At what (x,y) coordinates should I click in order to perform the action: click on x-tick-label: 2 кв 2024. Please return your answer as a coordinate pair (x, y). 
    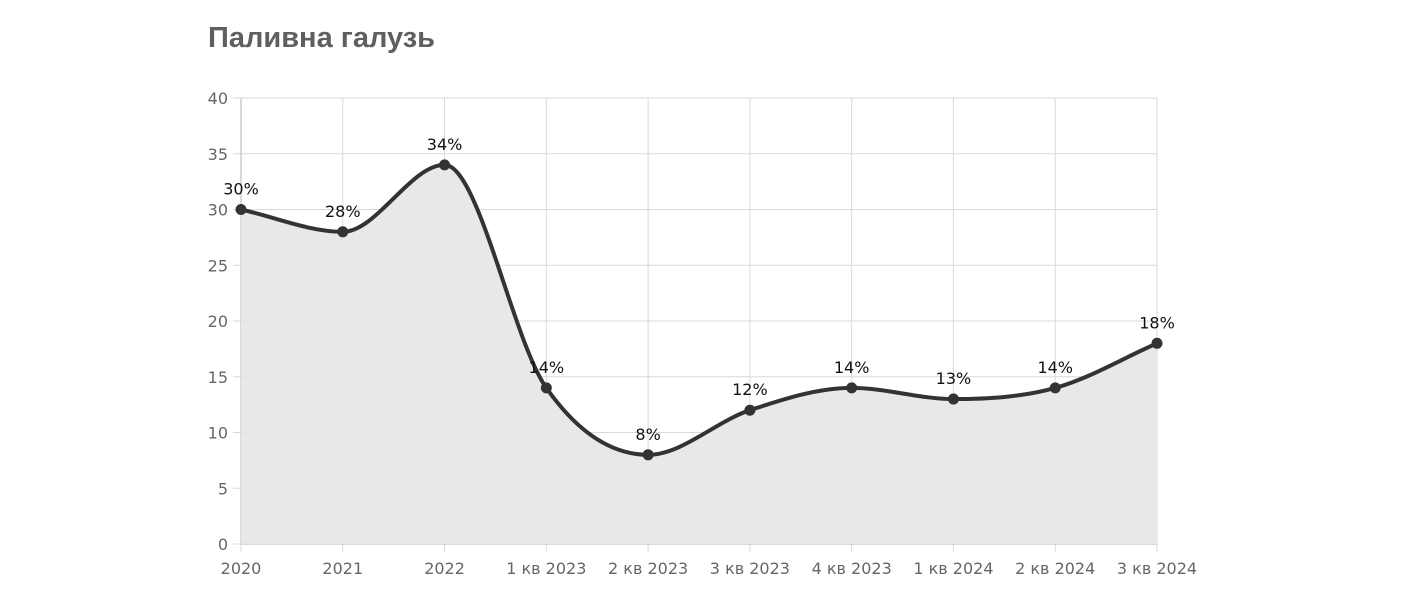
    Looking at the image, I should click on (1055, 568).